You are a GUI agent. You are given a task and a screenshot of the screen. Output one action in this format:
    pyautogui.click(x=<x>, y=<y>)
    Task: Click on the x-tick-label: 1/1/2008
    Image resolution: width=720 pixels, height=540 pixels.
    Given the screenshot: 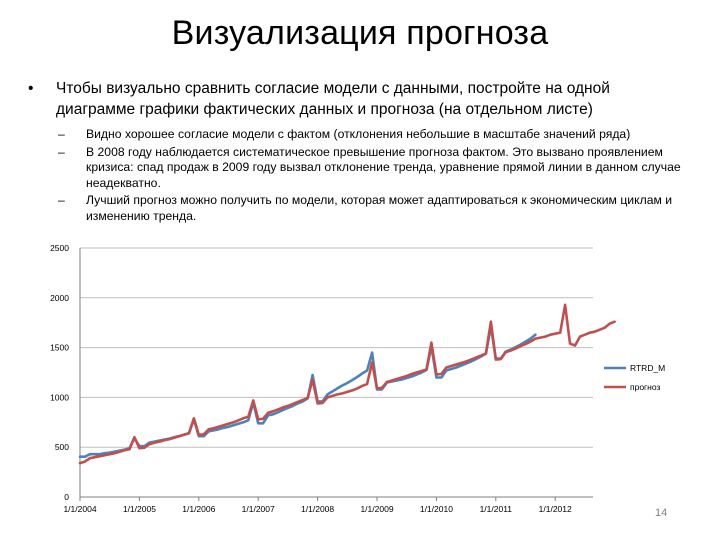 What is the action you would take?
    pyautogui.click(x=317, y=509)
    